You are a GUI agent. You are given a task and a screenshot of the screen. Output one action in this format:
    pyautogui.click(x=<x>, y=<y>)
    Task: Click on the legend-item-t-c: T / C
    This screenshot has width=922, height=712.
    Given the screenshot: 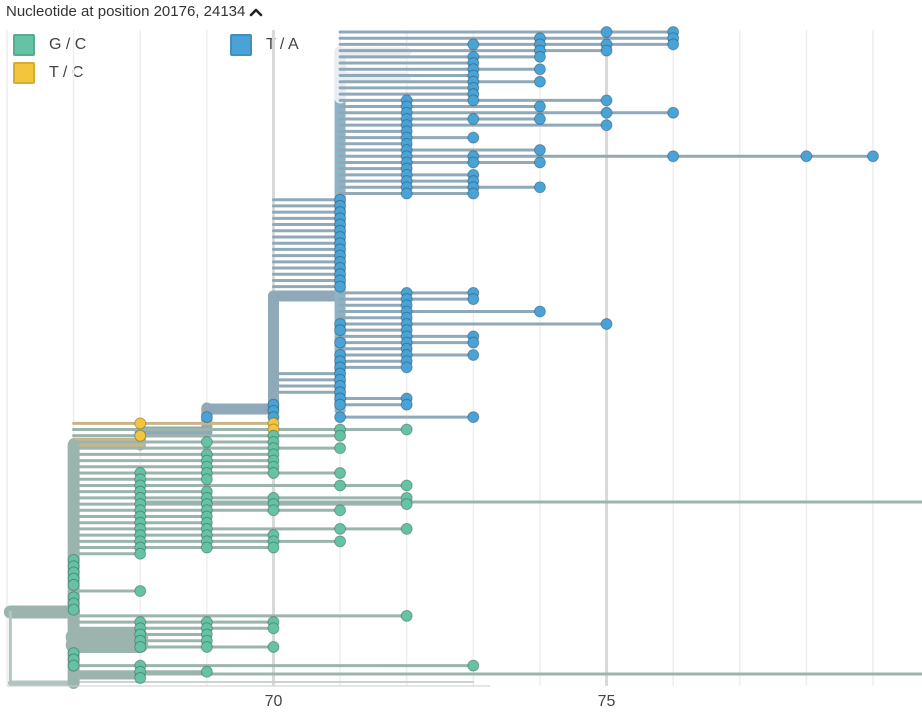 What is the action you would take?
    pyautogui.click(x=48, y=73)
    